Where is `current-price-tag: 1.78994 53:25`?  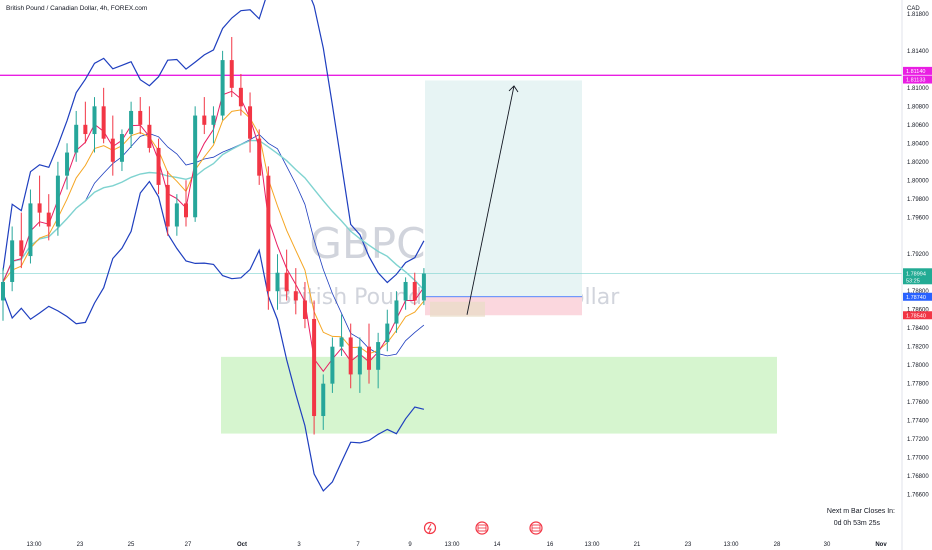
current-price-tag: 1.78994 53:25 is located at coordinates (917, 276).